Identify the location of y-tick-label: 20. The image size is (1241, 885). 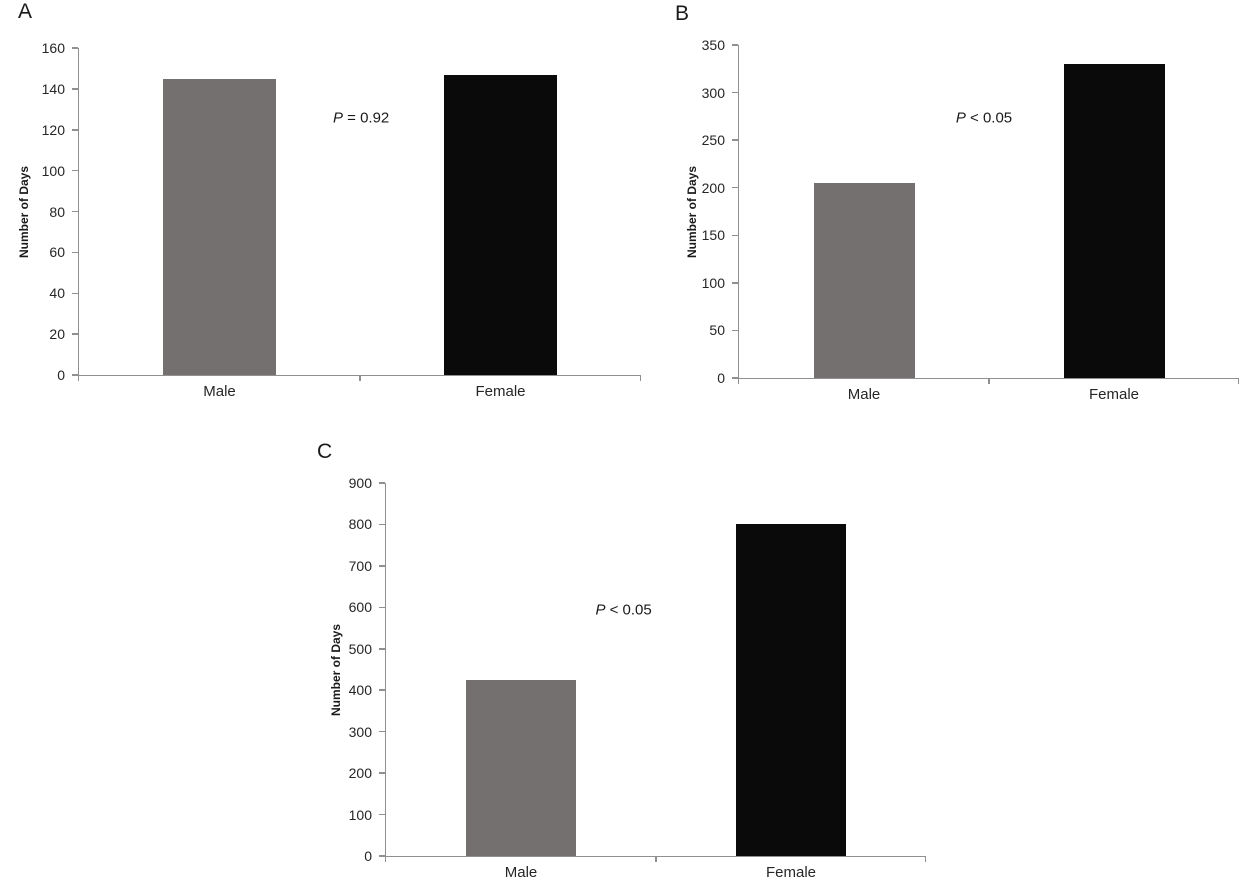
(57, 334).